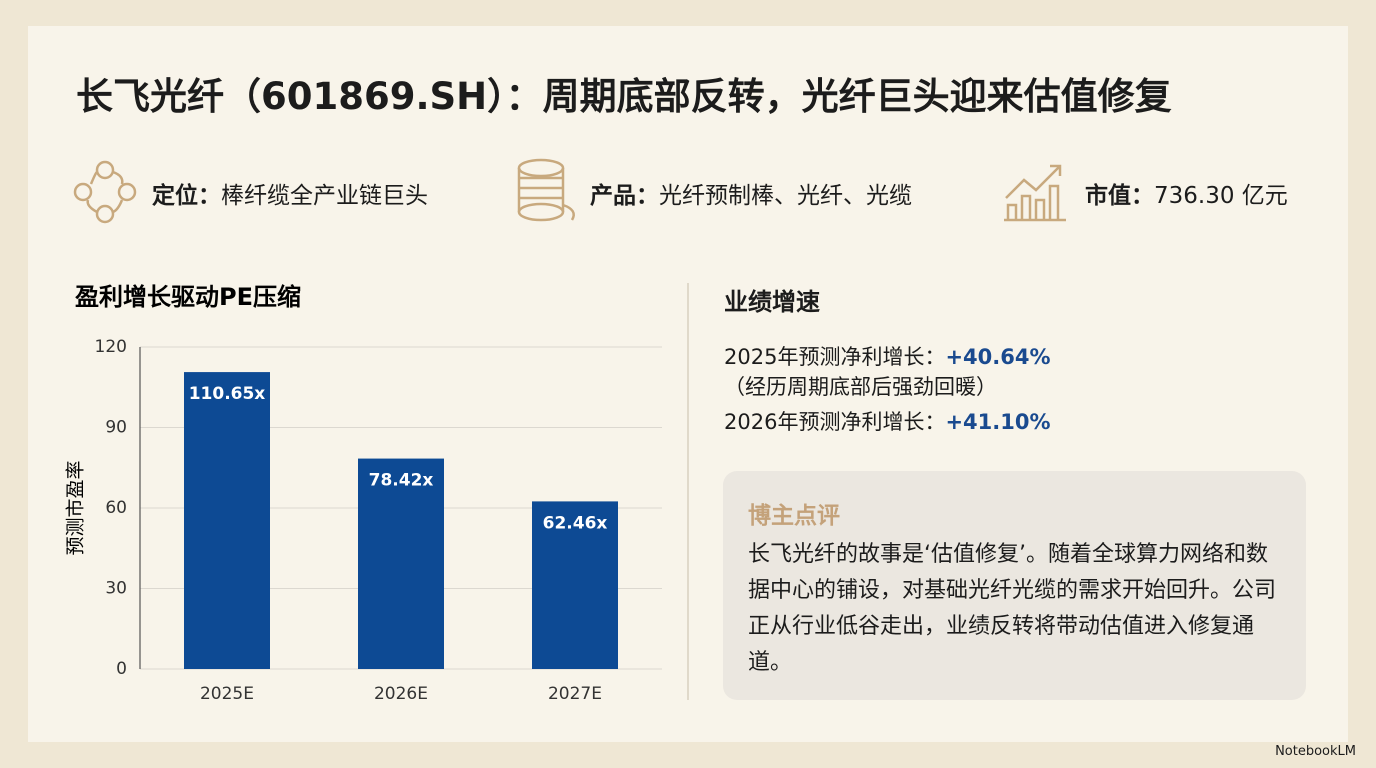  I want to click on comment-box, so click(1014, 585).